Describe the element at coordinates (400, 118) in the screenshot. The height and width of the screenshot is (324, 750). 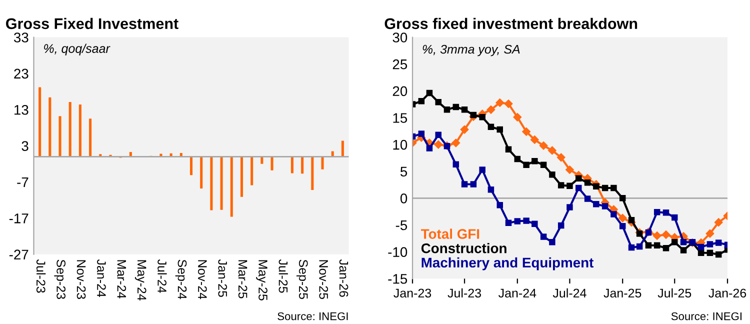
I see `y-tick-label: 15` at that location.